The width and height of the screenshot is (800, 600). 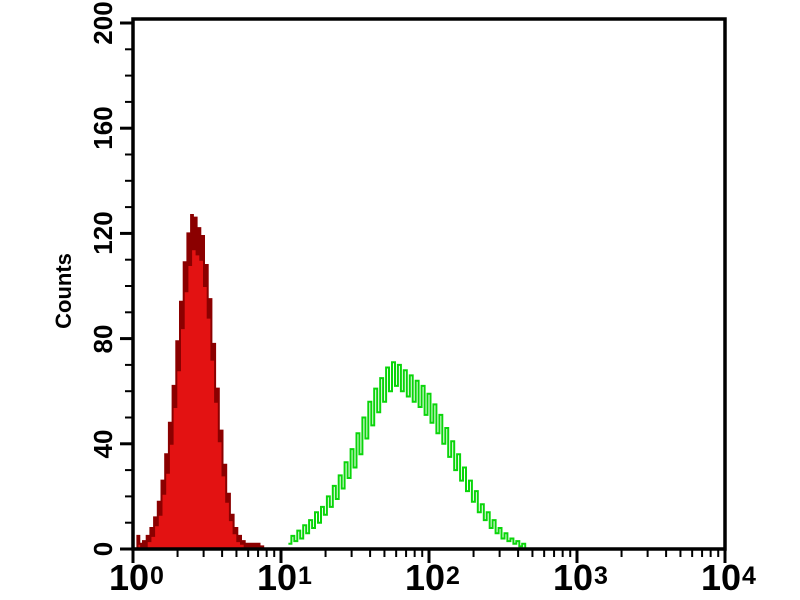 What do you see at coordinates (136, 577) in the screenshot?
I see `x-tick-label: 100` at bounding box center [136, 577].